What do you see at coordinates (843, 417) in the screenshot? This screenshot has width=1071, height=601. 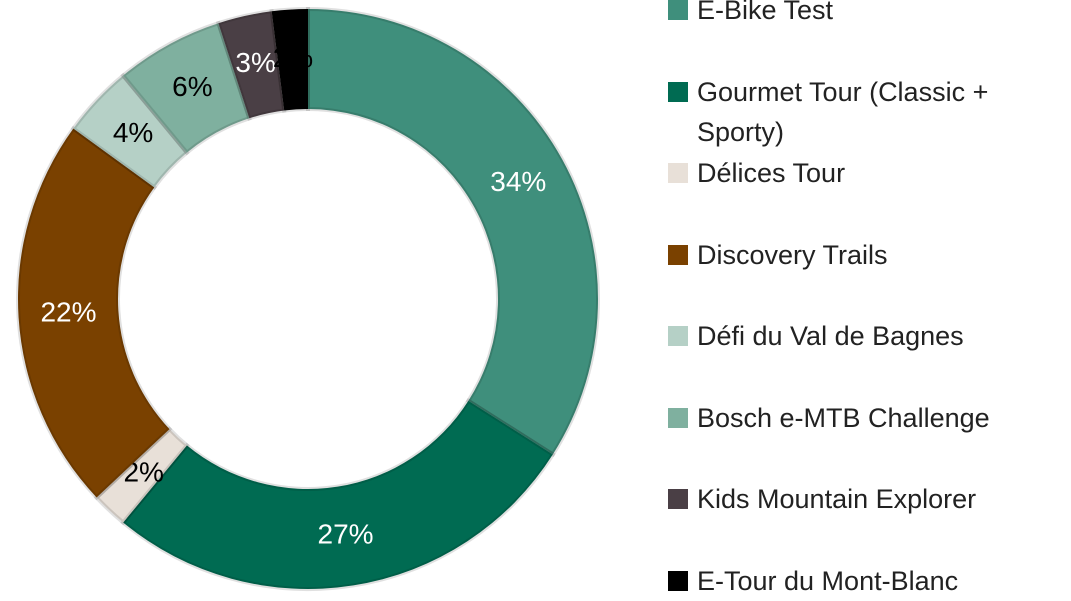 I see `legend-label: Bosch e-MTB Challenge` at bounding box center [843, 417].